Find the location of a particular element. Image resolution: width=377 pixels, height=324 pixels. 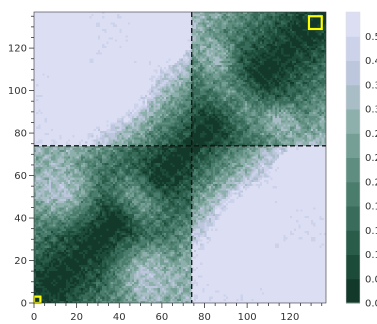

y-tick-label: 20 is located at coordinates (20, 261).